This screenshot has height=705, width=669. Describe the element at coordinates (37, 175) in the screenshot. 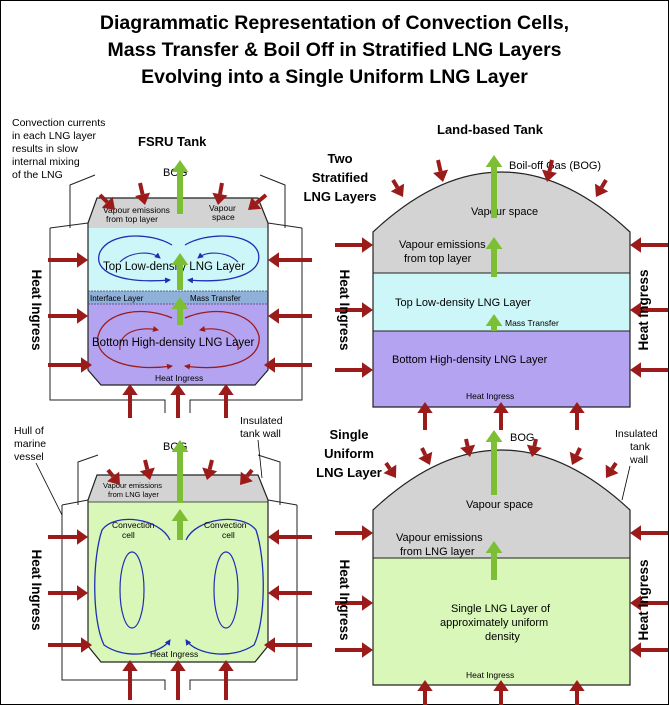

I see `note-text: of the LNG` at that location.